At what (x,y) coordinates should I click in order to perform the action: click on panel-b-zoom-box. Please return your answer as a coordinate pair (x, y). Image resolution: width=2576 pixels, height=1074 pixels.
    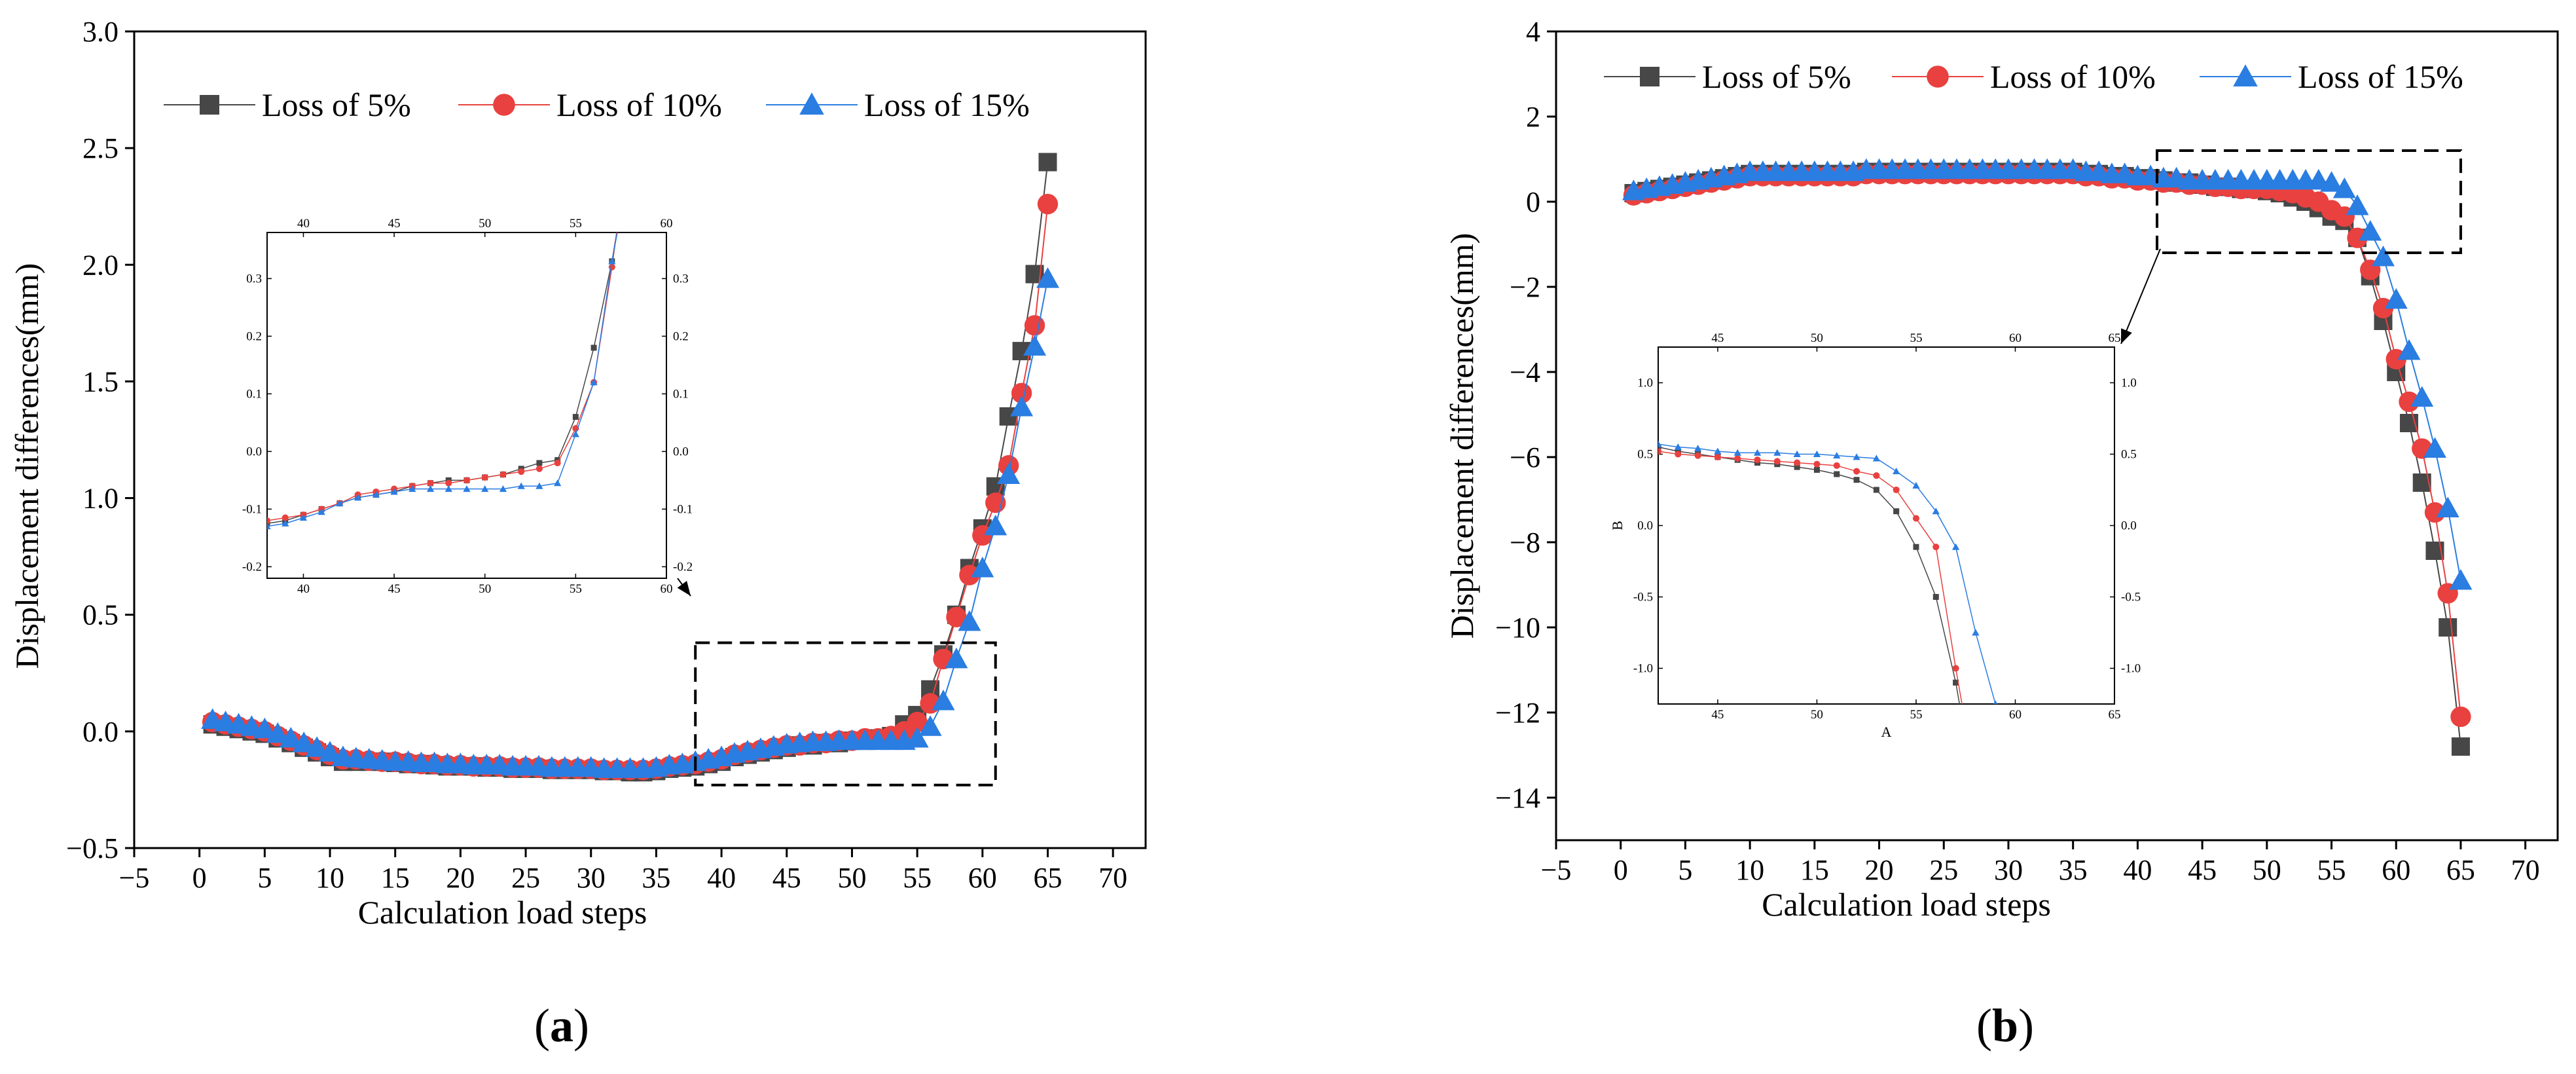
    Looking at the image, I should click on (2309, 201).